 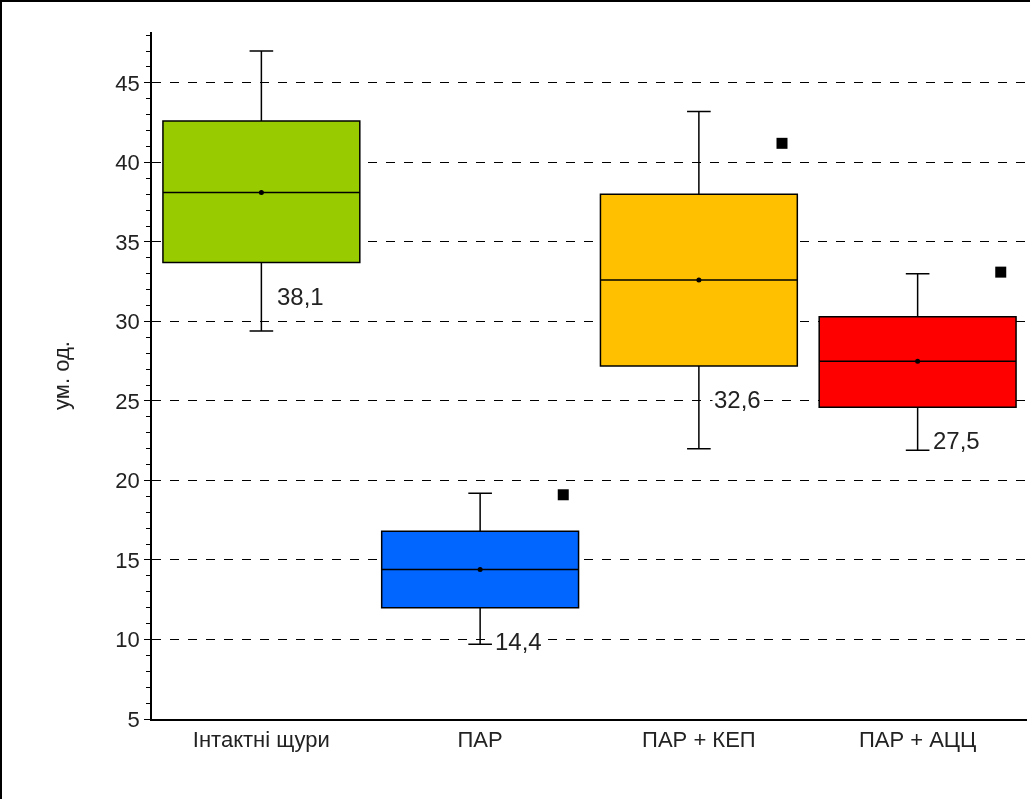 I want to click on y-tick-label: 5, so click(x=133, y=719).